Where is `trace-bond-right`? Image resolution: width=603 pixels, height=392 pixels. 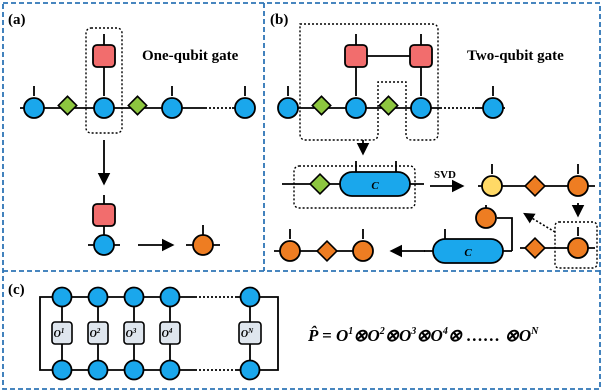 trace-bond-right is located at coordinates (271, 333).